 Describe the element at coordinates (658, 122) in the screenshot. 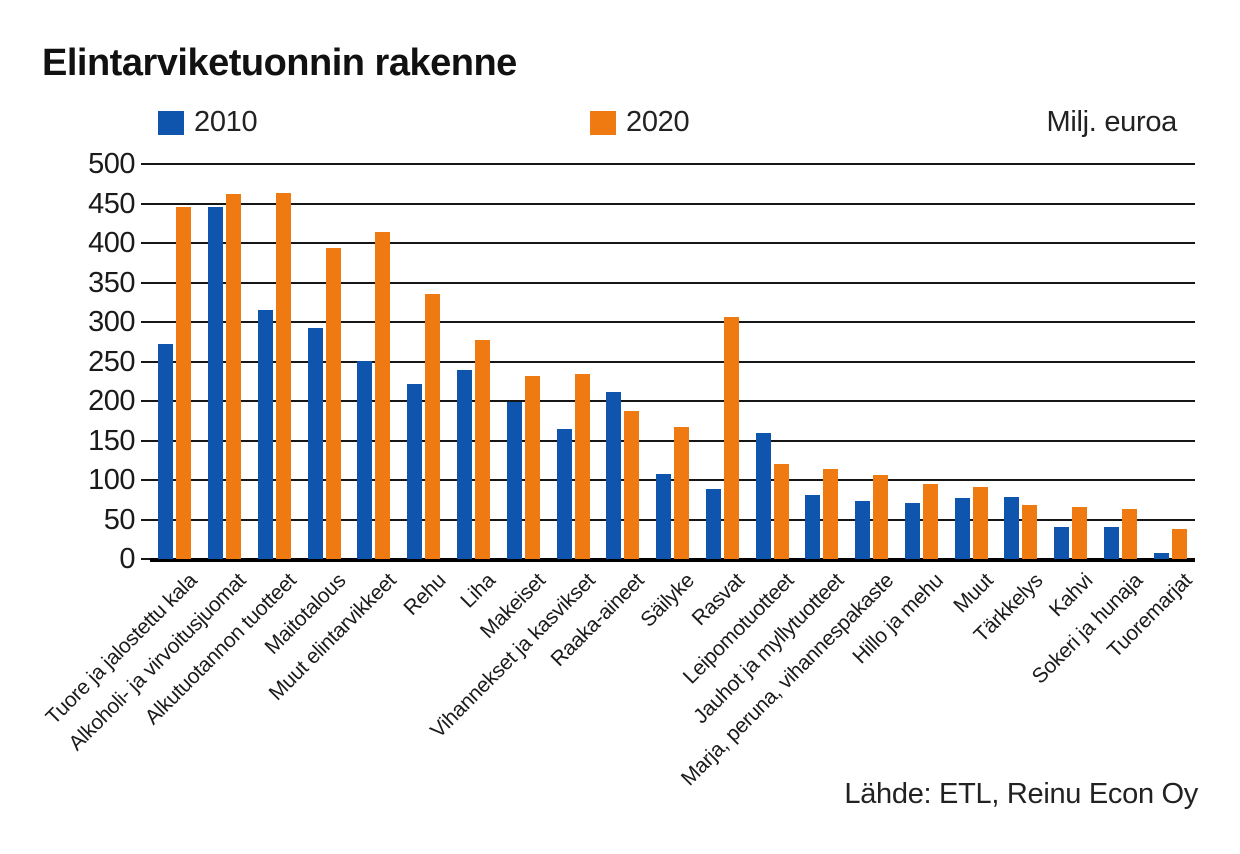

I see `legend-label-2020: 2020` at that location.